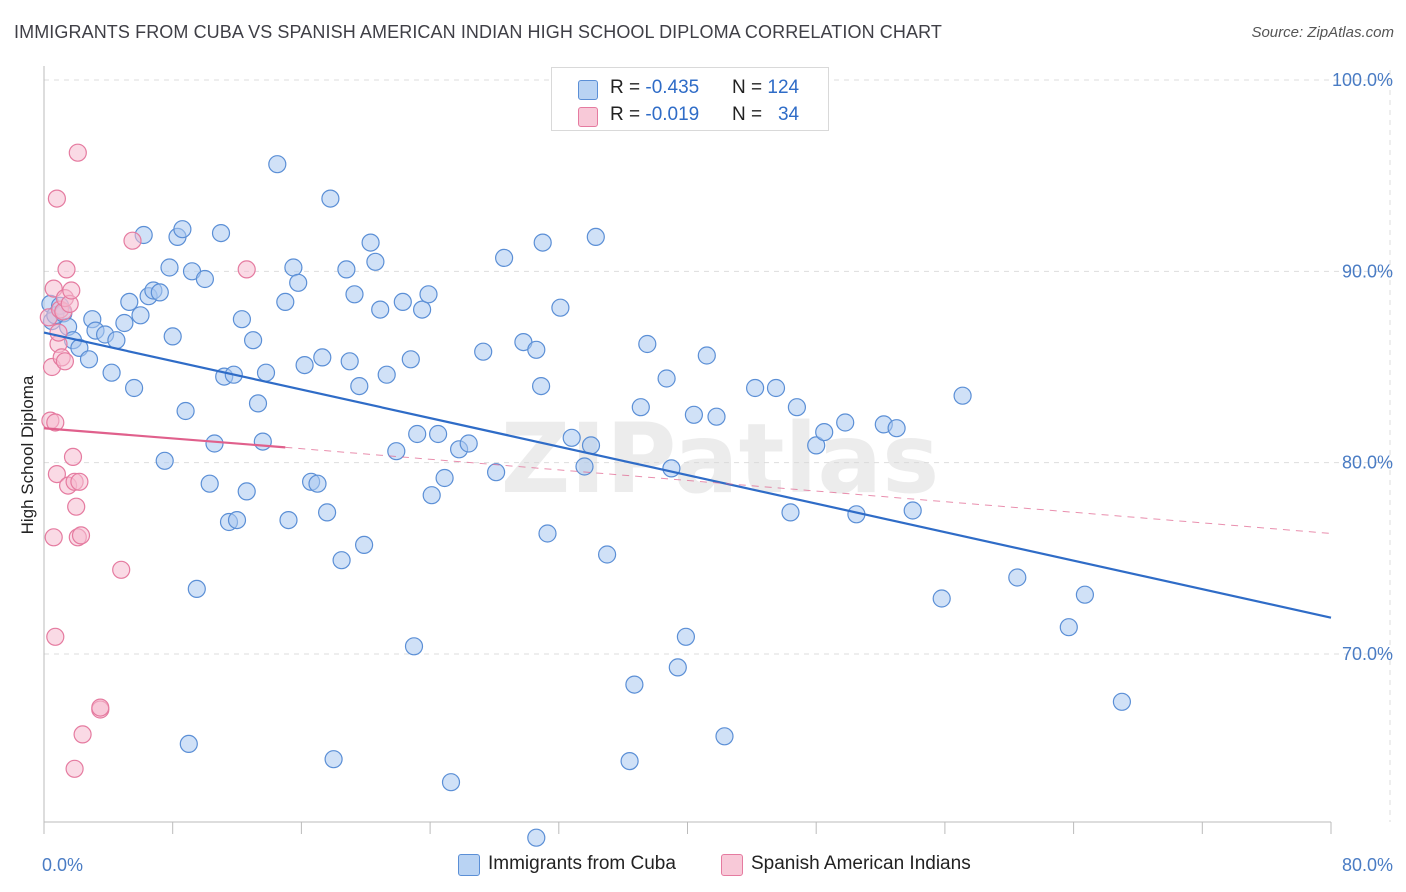  Describe the element at coordinates (1367, 271) in the screenshot. I see `y-tick-label: 90.0%` at that location.